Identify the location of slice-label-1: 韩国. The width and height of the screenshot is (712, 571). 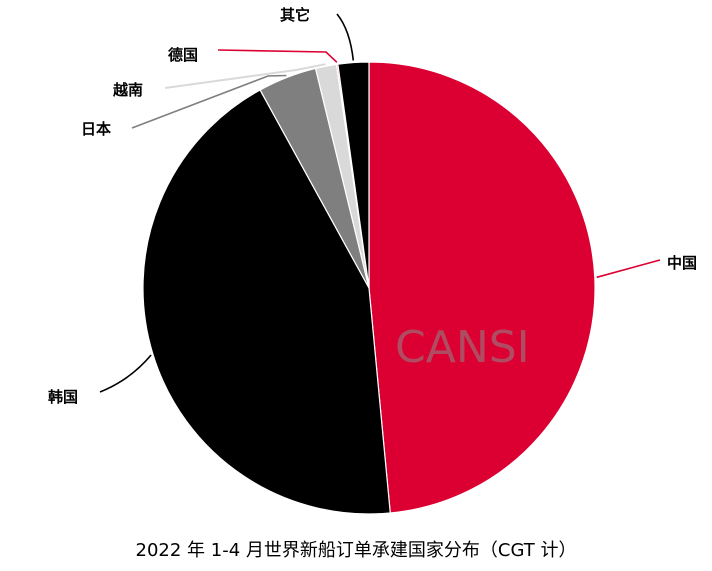
(63, 397).